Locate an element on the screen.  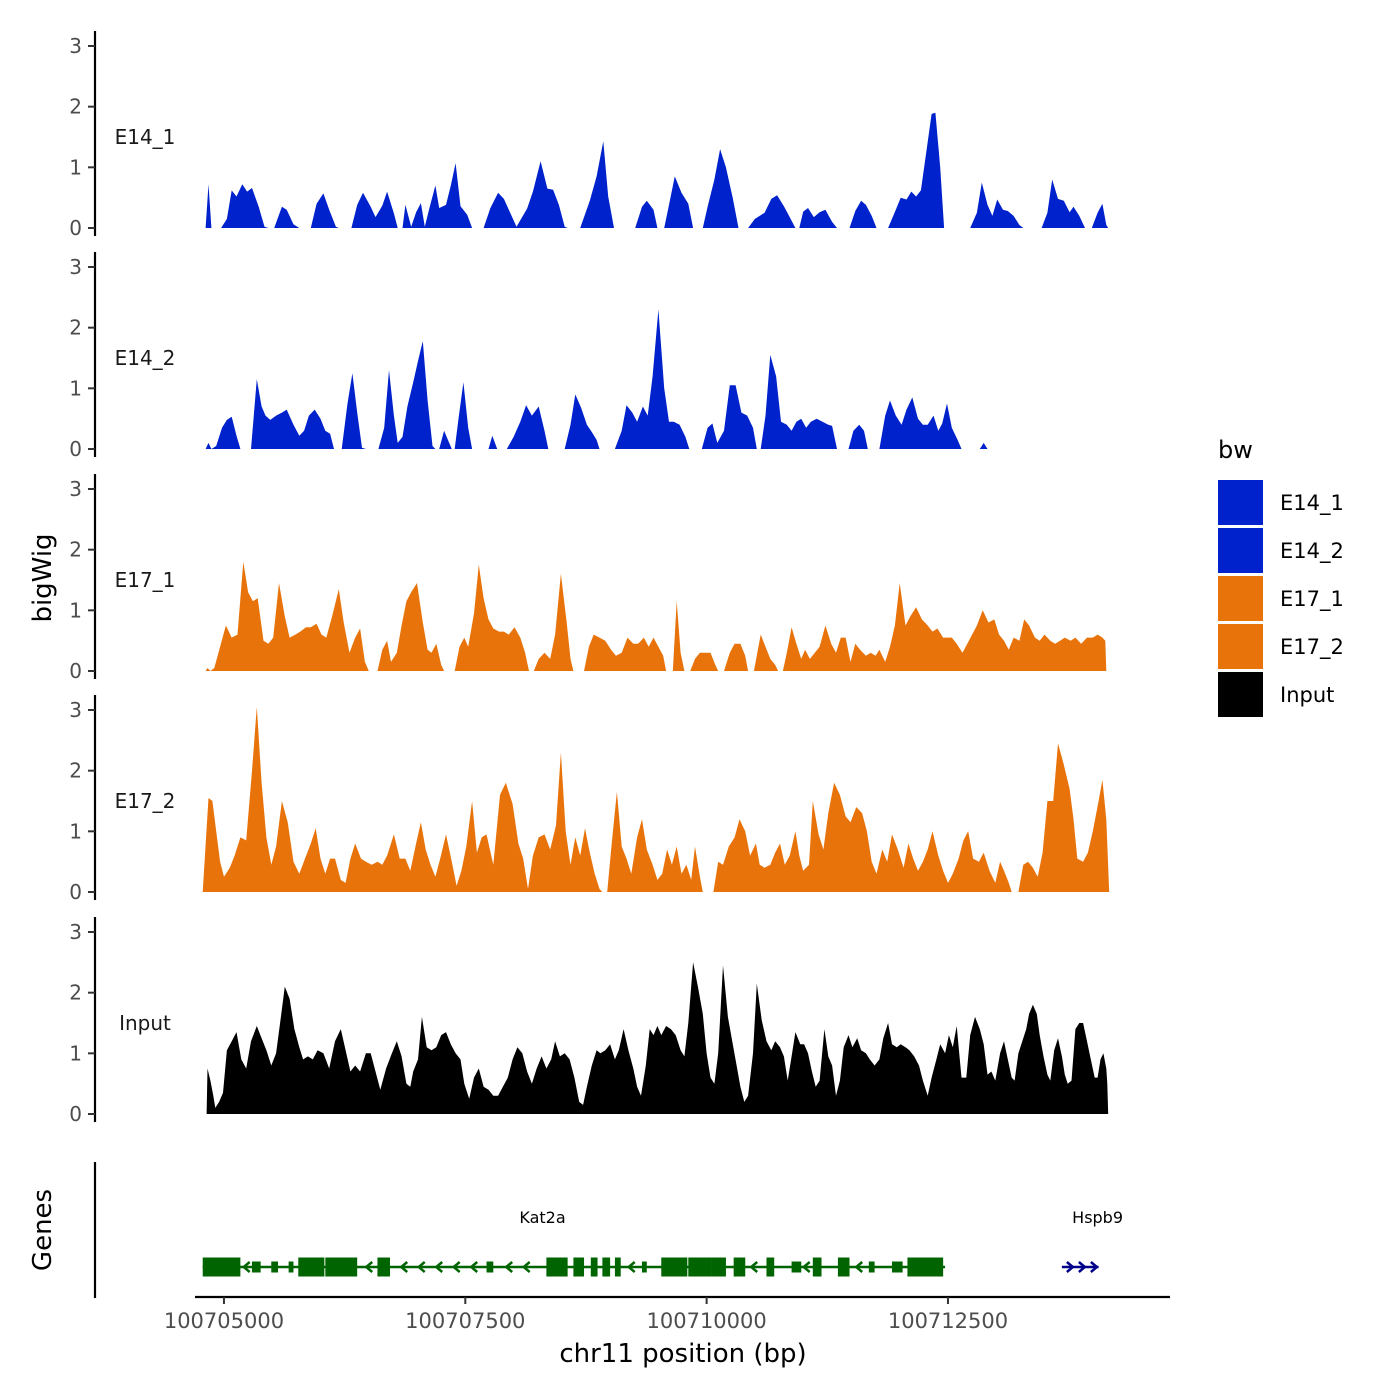
track-e17-1: 0 1 2 3 E17_1 is located at coordinates (588, 578).